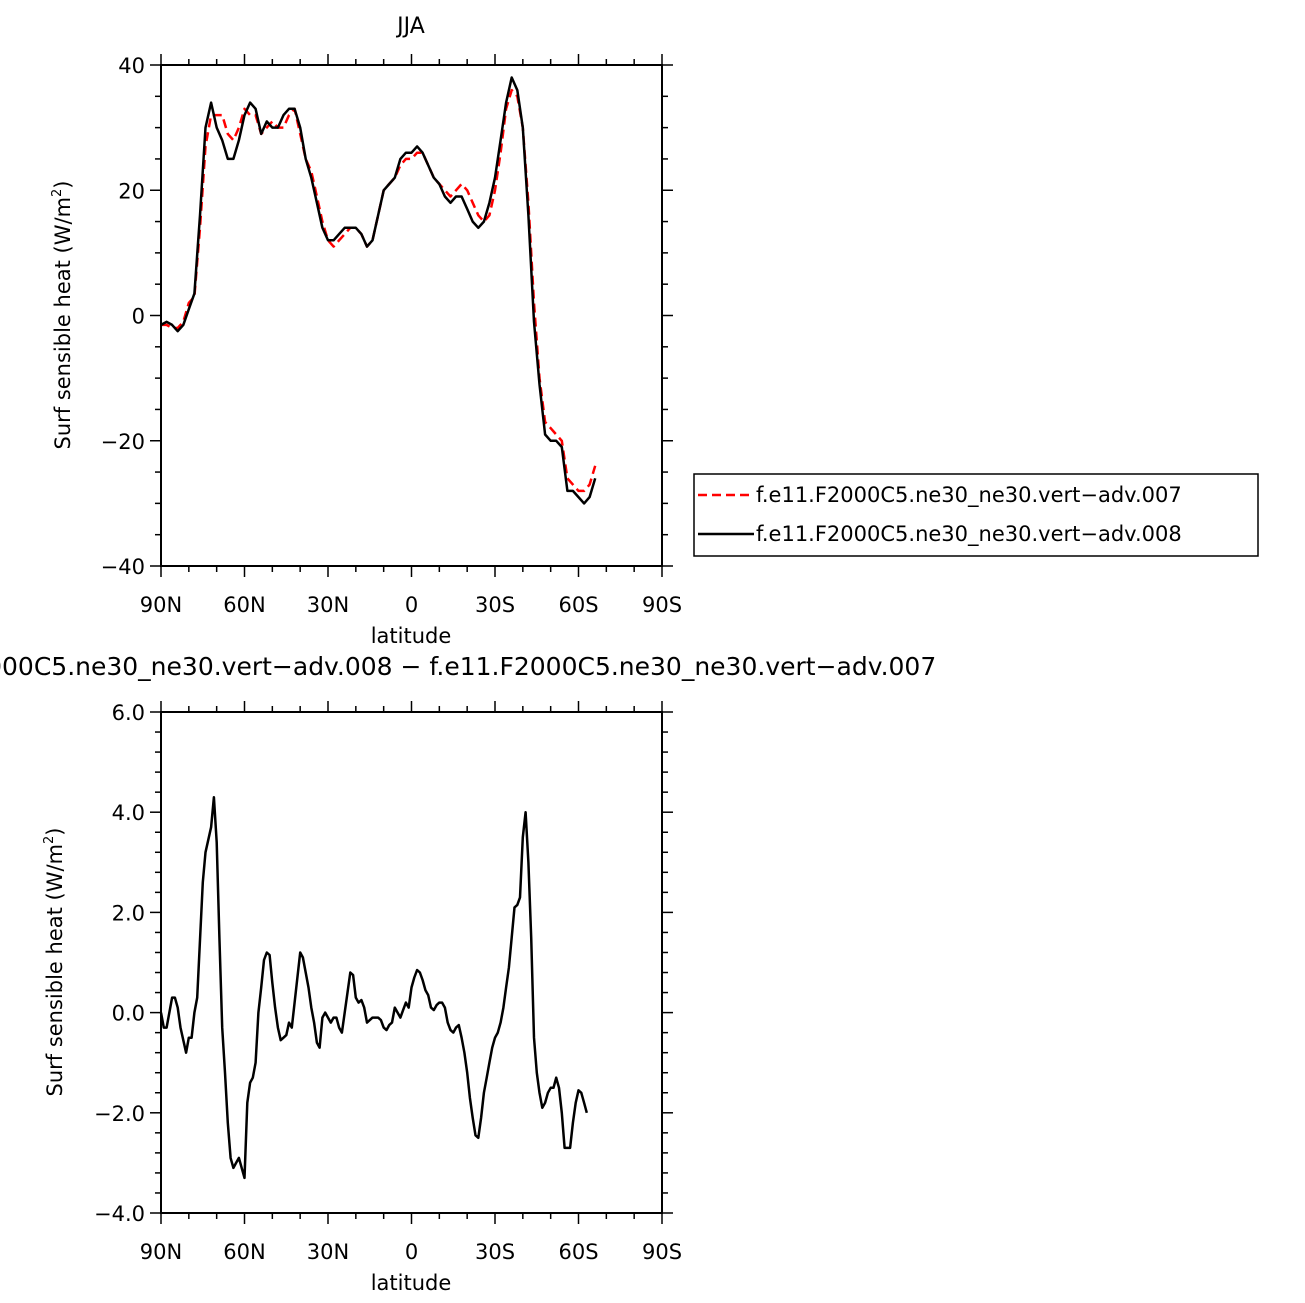 The height and width of the screenshot is (1303, 1305). Describe the element at coordinates (128, 913) in the screenshot. I see `panel-bottom-ytick-label: 2.0` at that location.